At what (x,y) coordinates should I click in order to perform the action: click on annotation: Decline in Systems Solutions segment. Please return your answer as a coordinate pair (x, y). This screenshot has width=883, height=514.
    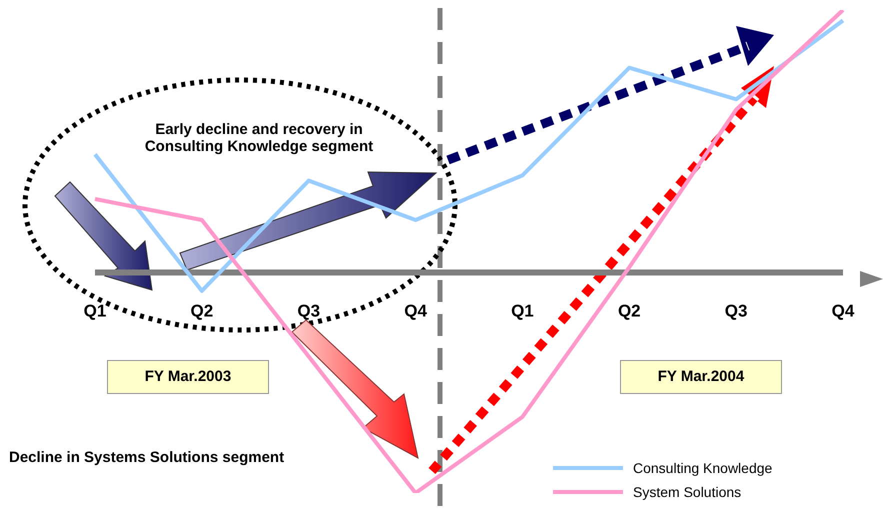
    Looking at the image, I should click on (147, 457).